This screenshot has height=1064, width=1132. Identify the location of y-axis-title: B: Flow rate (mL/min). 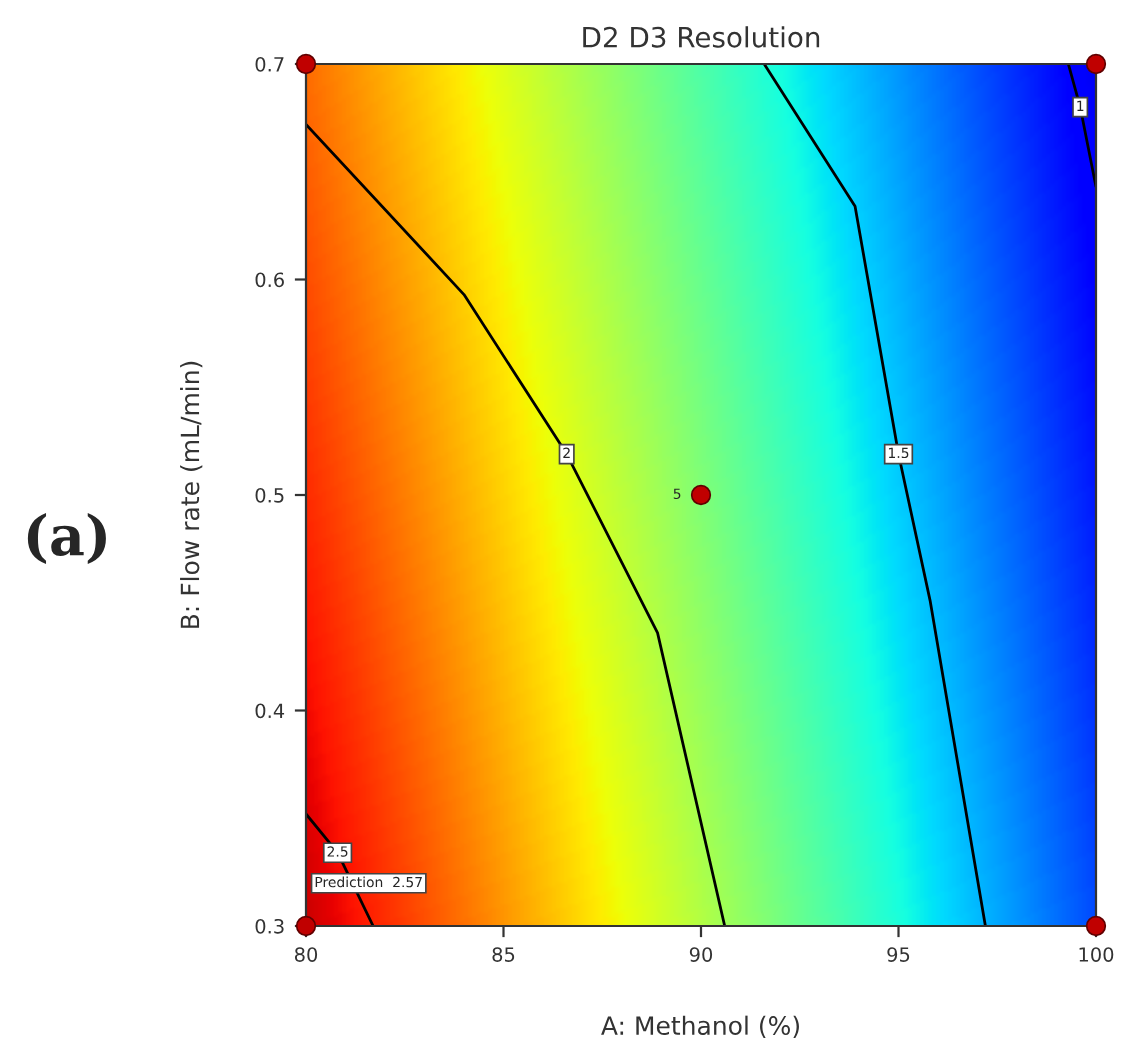
(191, 494).